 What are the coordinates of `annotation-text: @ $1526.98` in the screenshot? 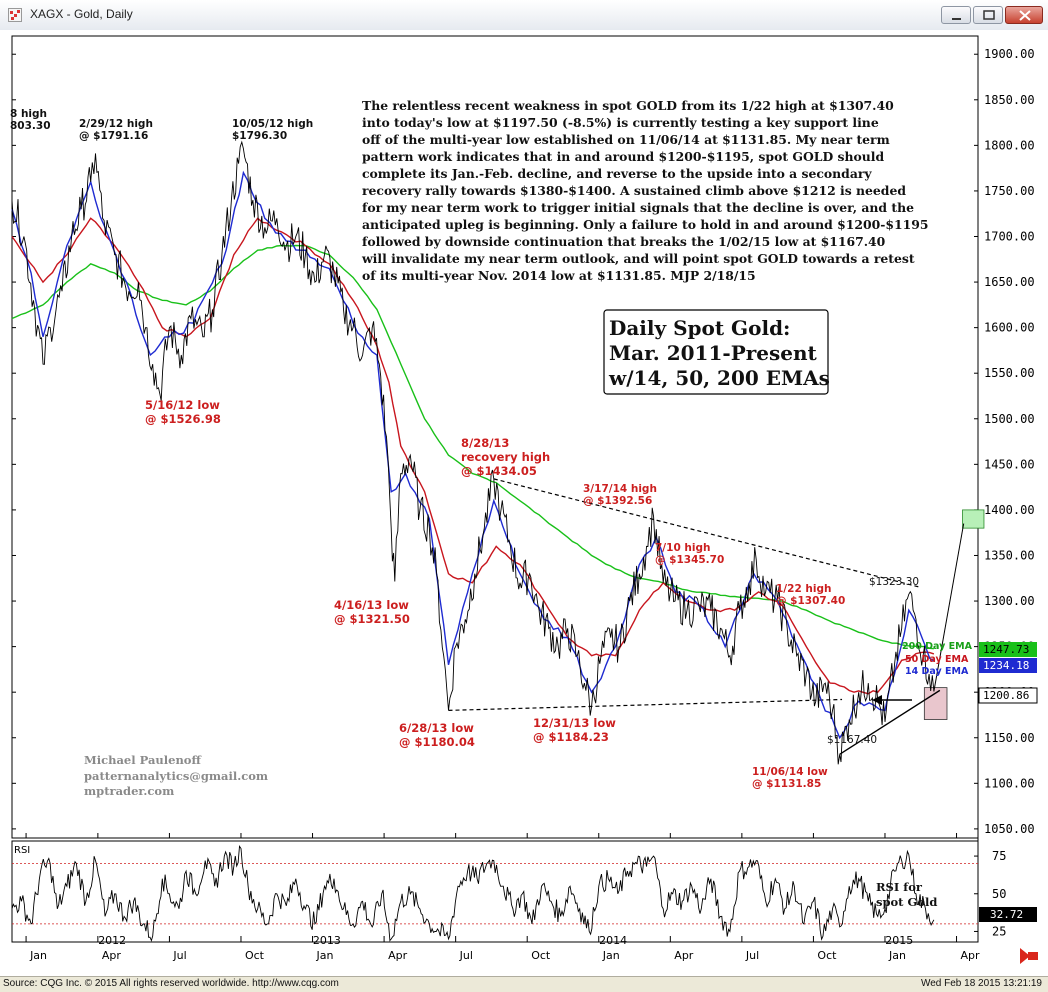 It's located at (183, 419).